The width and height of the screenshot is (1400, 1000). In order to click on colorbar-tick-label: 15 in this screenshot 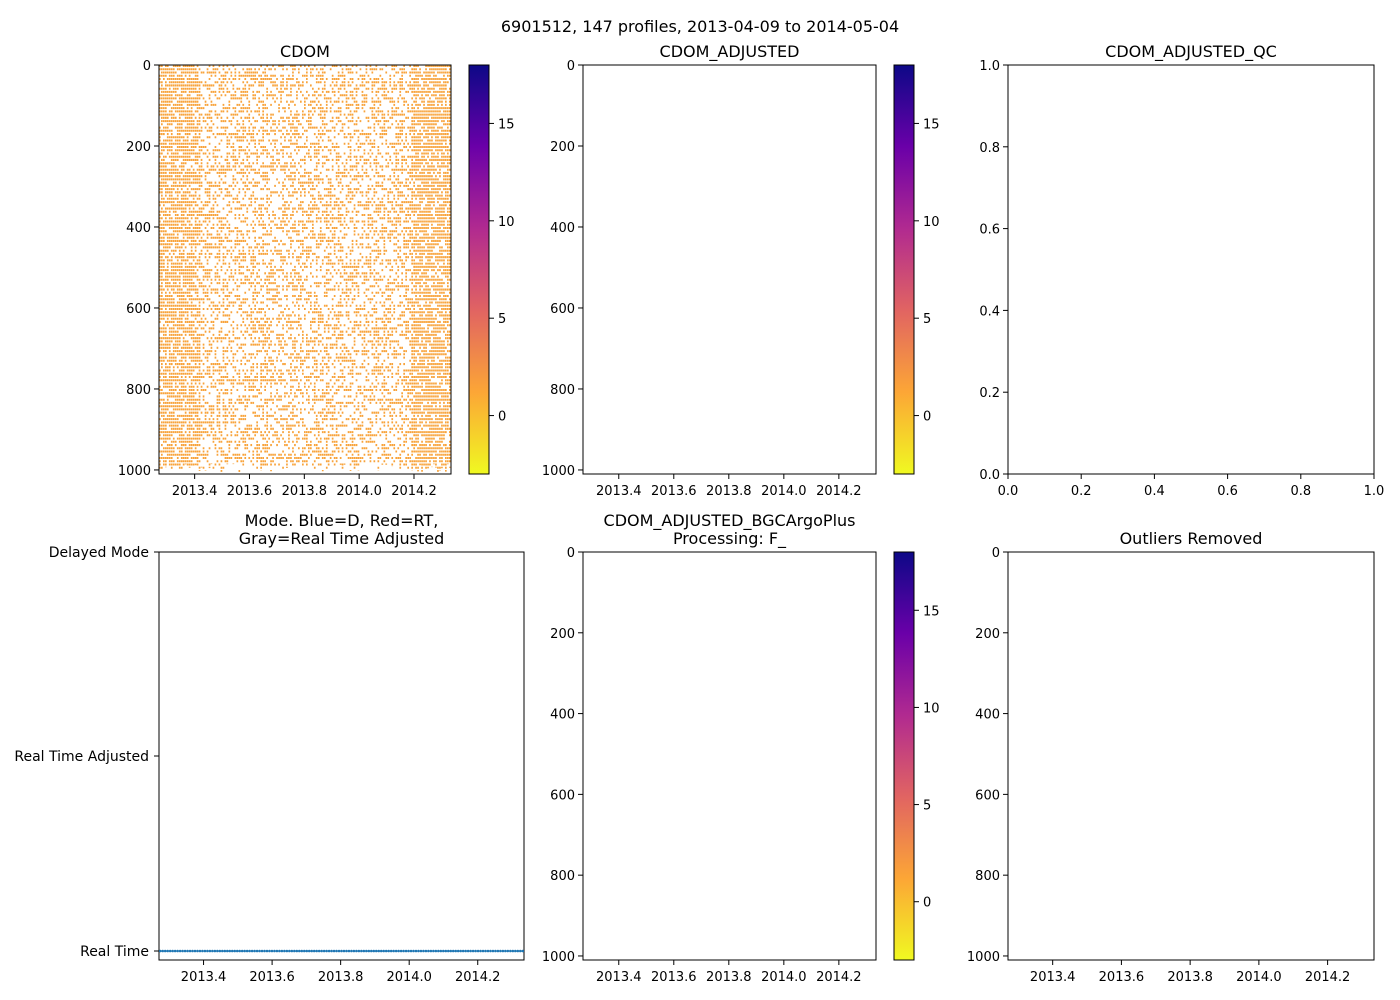, I will do `click(931, 124)`.